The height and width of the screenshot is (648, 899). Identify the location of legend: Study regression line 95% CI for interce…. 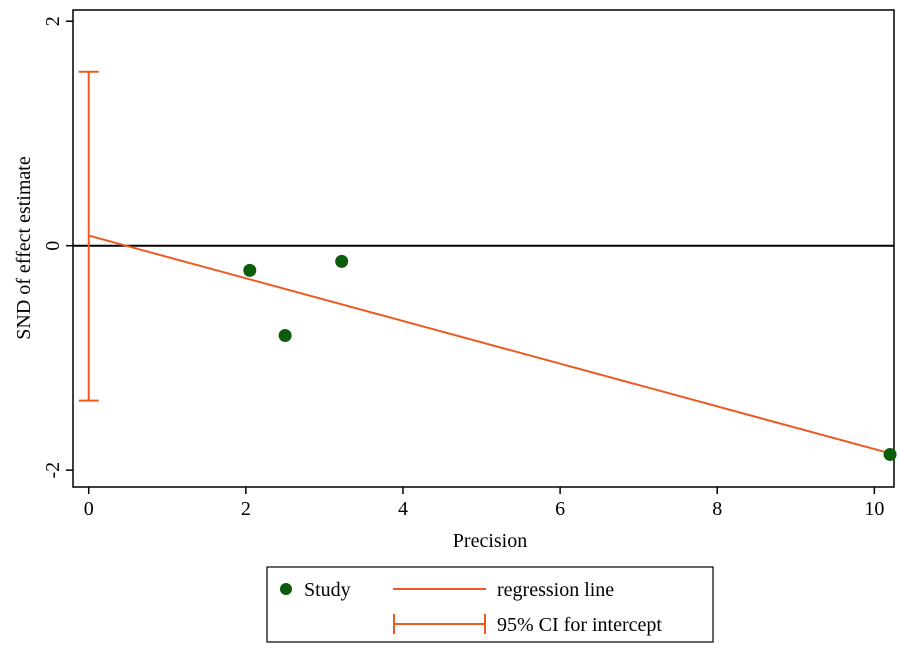
(490, 604).